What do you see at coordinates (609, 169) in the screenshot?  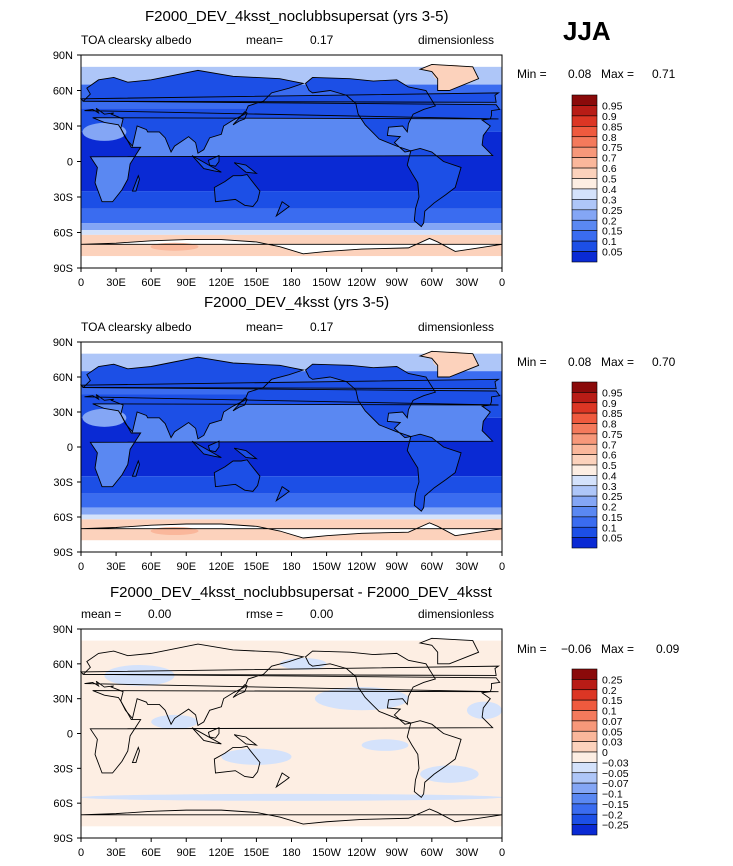 I see `colorbar-label: 0.6` at bounding box center [609, 169].